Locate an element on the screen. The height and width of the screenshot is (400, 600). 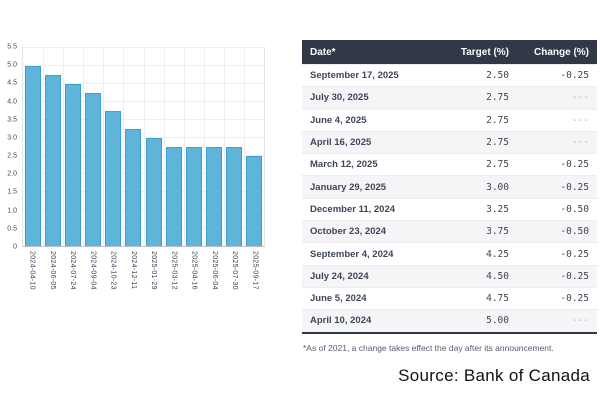
cell-target: 3.00 is located at coordinates (497, 187).